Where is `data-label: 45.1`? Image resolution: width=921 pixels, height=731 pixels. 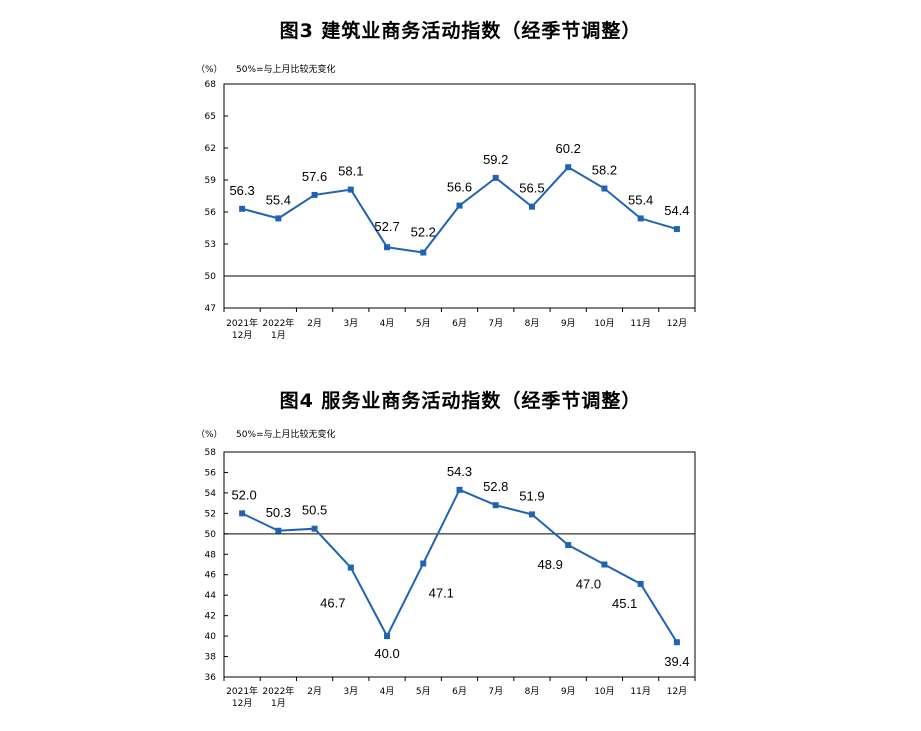 data-label: 45.1 is located at coordinates (624, 603).